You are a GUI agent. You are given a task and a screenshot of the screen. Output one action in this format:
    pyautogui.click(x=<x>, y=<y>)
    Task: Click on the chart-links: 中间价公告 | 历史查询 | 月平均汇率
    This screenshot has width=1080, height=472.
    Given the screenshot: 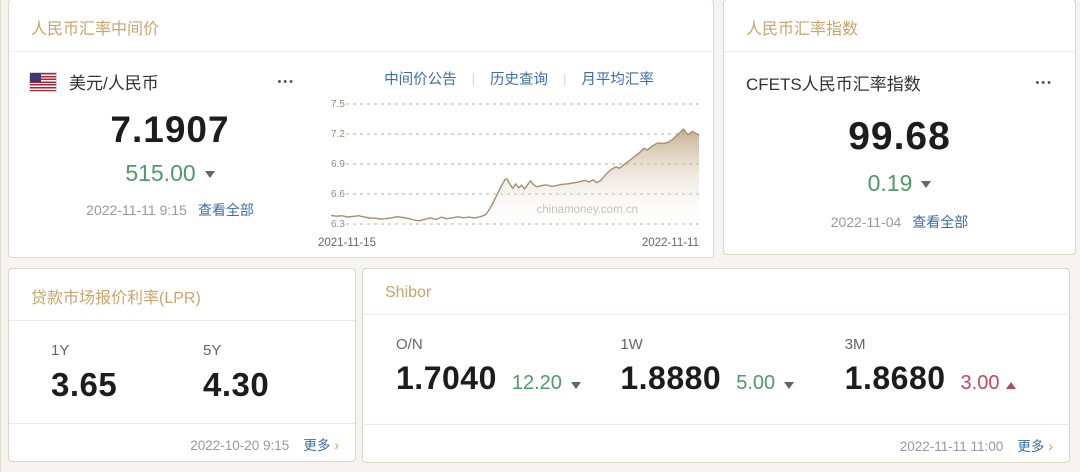 What is the action you would take?
    pyautogui.click(x=519, y=78)
    